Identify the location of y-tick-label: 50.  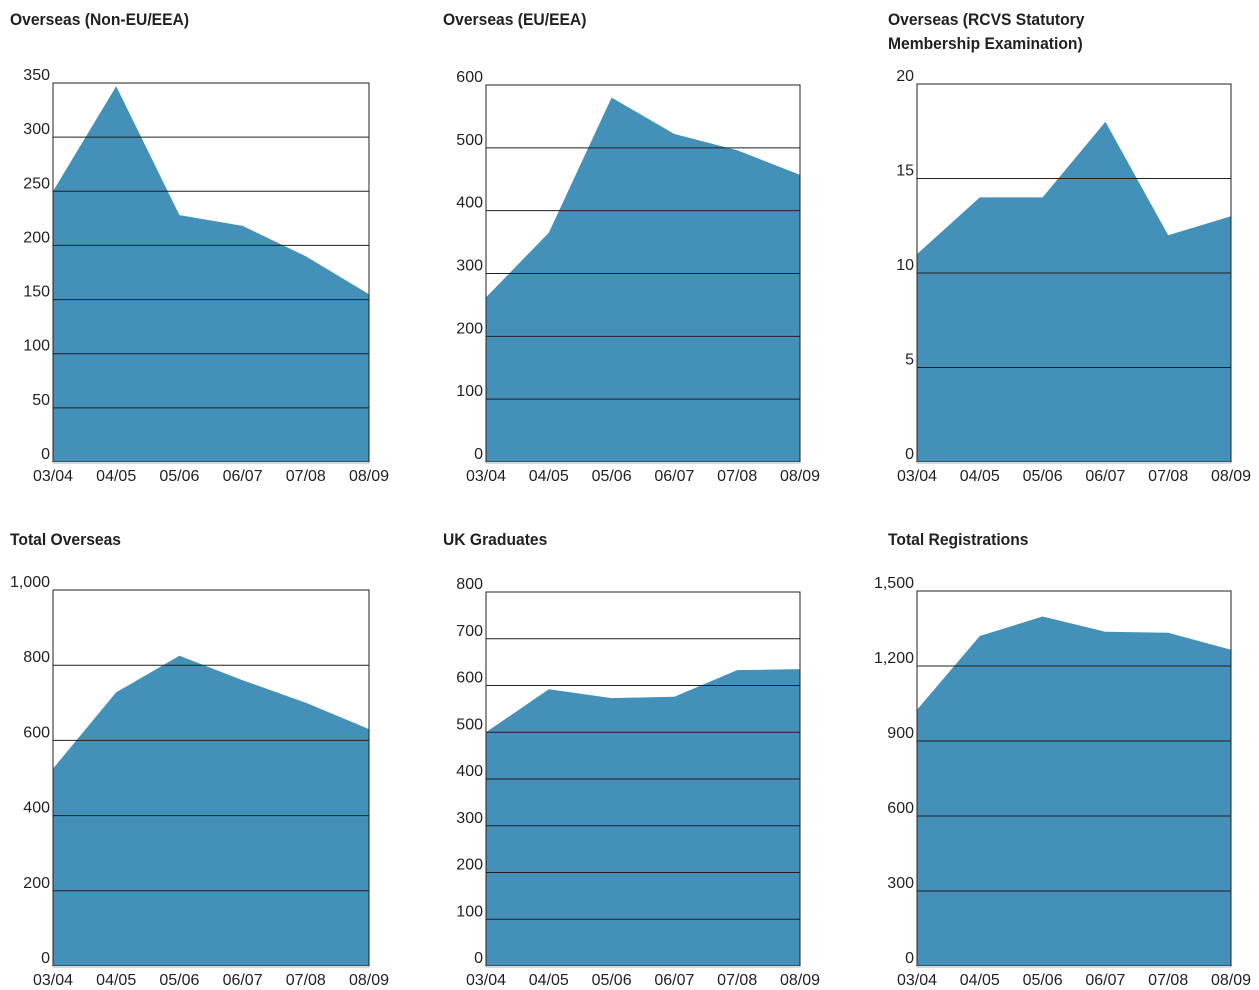
(41, 400).